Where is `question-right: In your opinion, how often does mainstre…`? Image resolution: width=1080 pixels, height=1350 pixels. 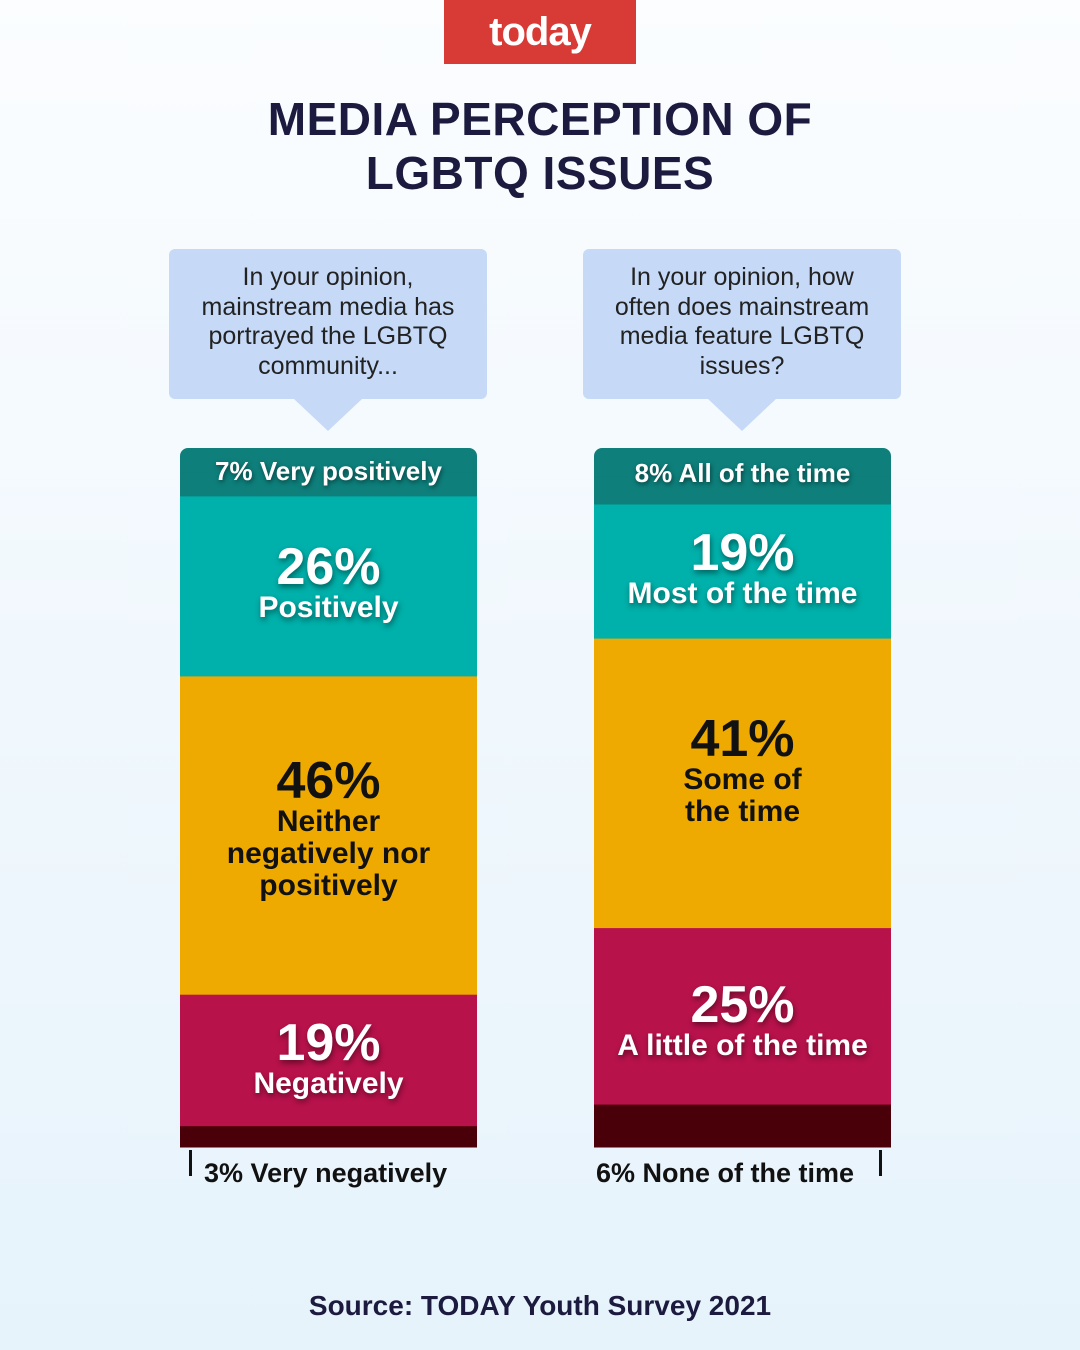 question-right: In your opinion, how often does mainstre… is located at coordinates (742, 321).